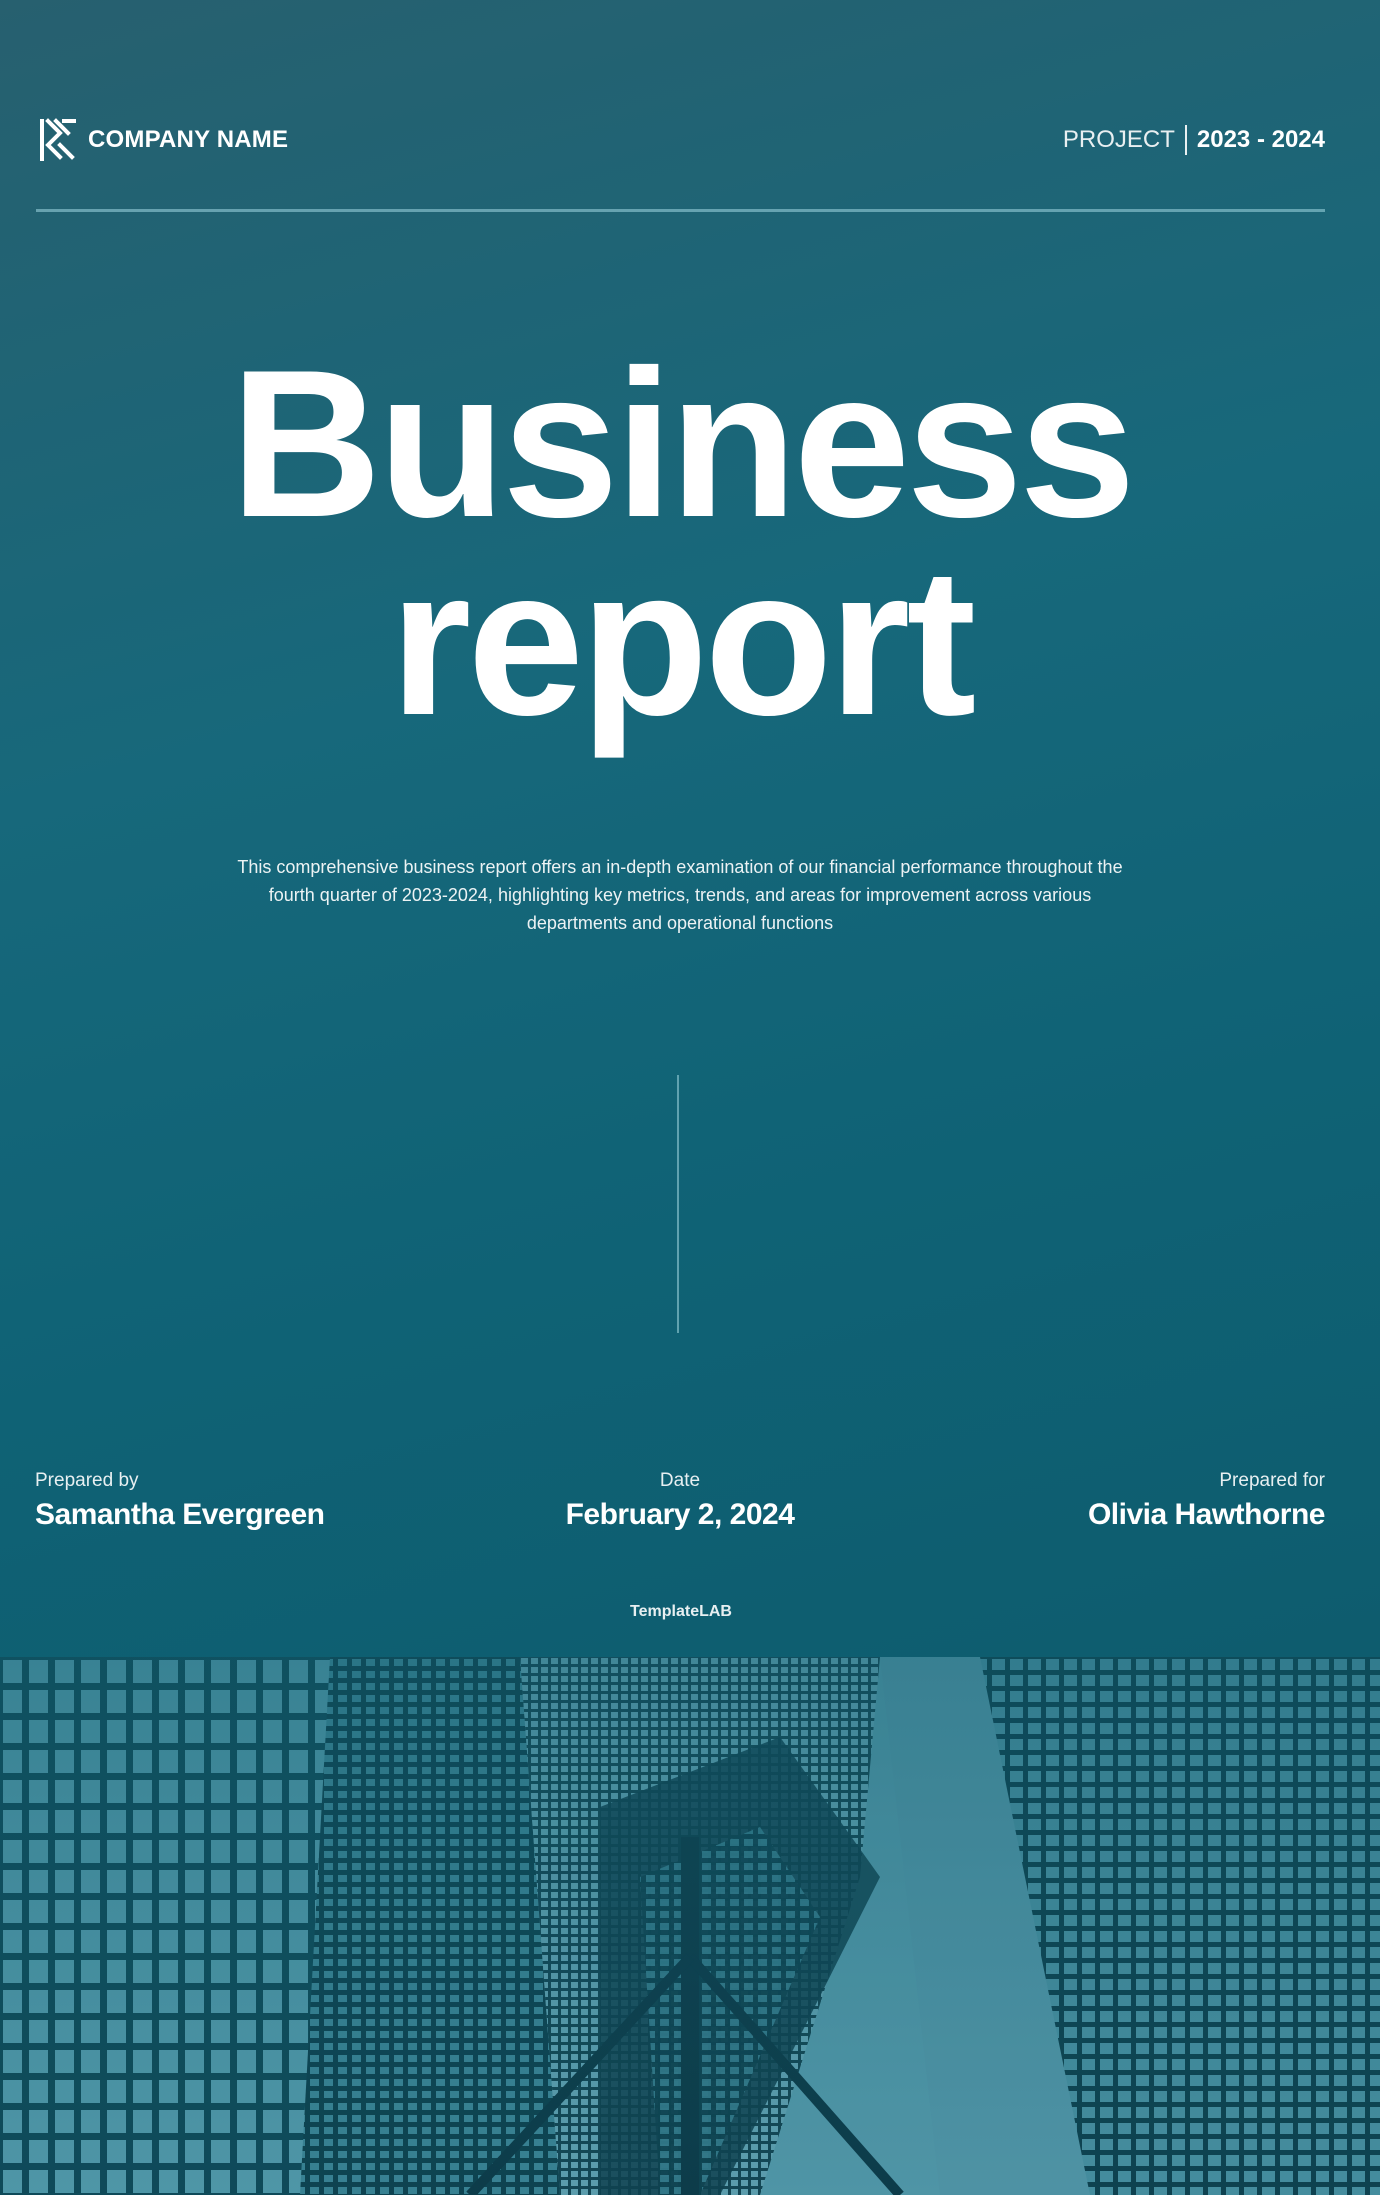  What do you see at coordinates (1194, 140) in the screenshot?
I see `project-period: PROJECT 2023 - 2024` at bounding box center [1194, 140].